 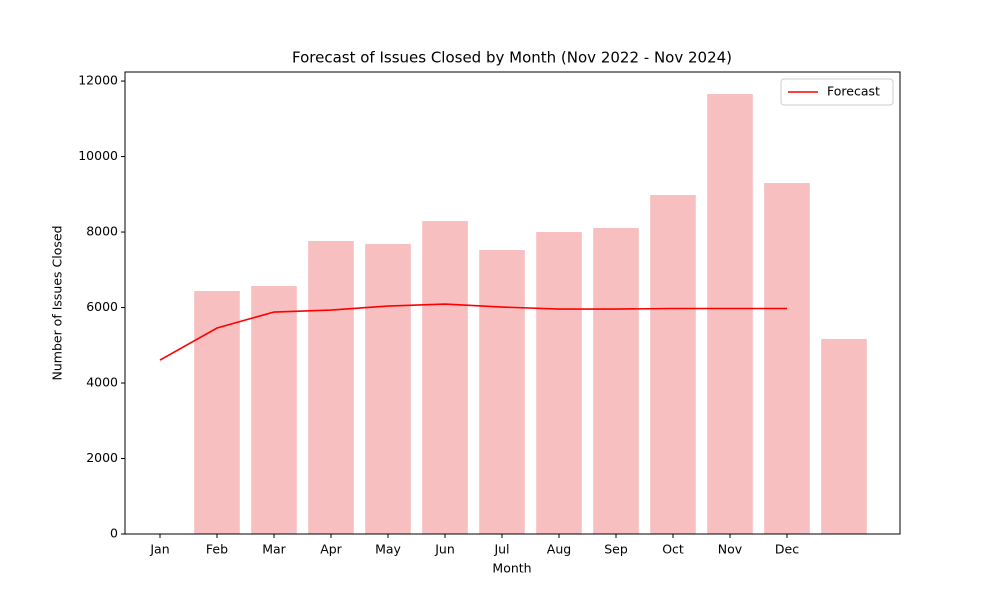 I want to click on x-tick-label: Sep, so click(x=616, y=549).